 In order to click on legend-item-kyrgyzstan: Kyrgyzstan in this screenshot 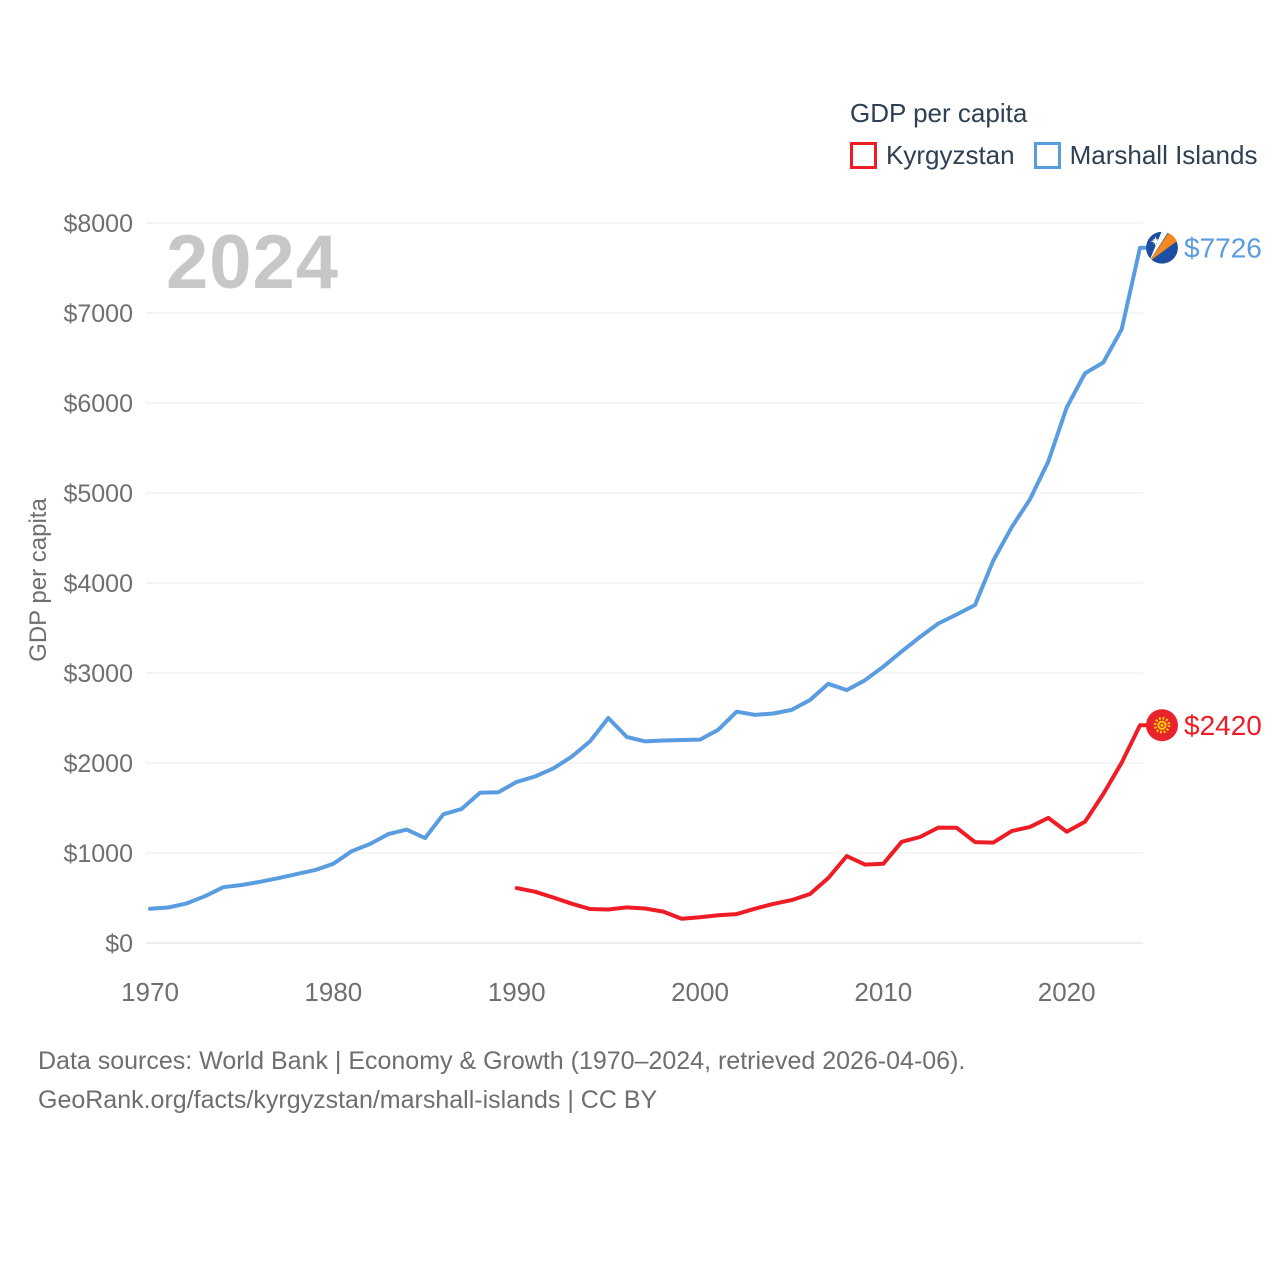, I will do `click(932, 155)`.